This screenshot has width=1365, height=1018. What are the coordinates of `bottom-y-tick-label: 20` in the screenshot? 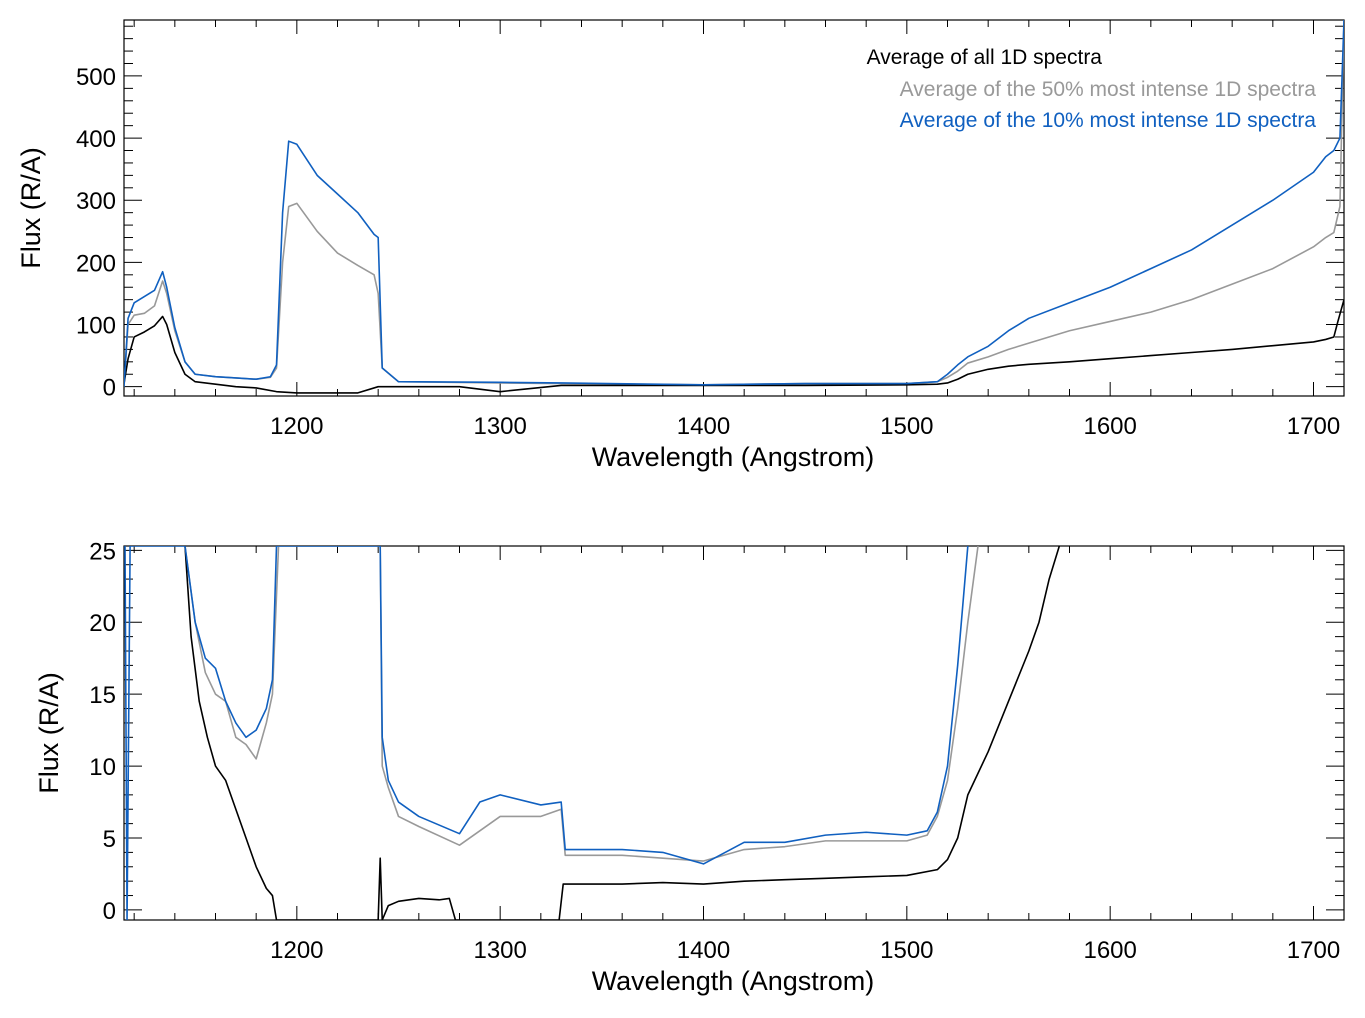 It's located at (102, 623).